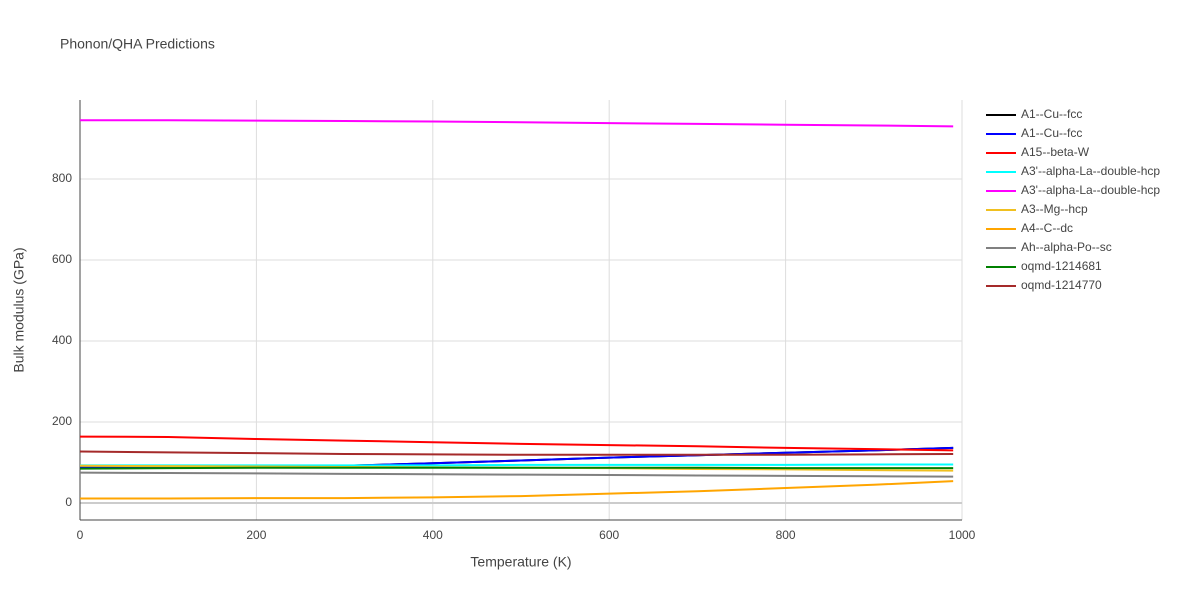 The height and width of the screenshot is (600, 1200). What do you see at coordinates (62, 340) in the screenshot?
I see `y-tick-label: 400` at bounding box center [62, 340].